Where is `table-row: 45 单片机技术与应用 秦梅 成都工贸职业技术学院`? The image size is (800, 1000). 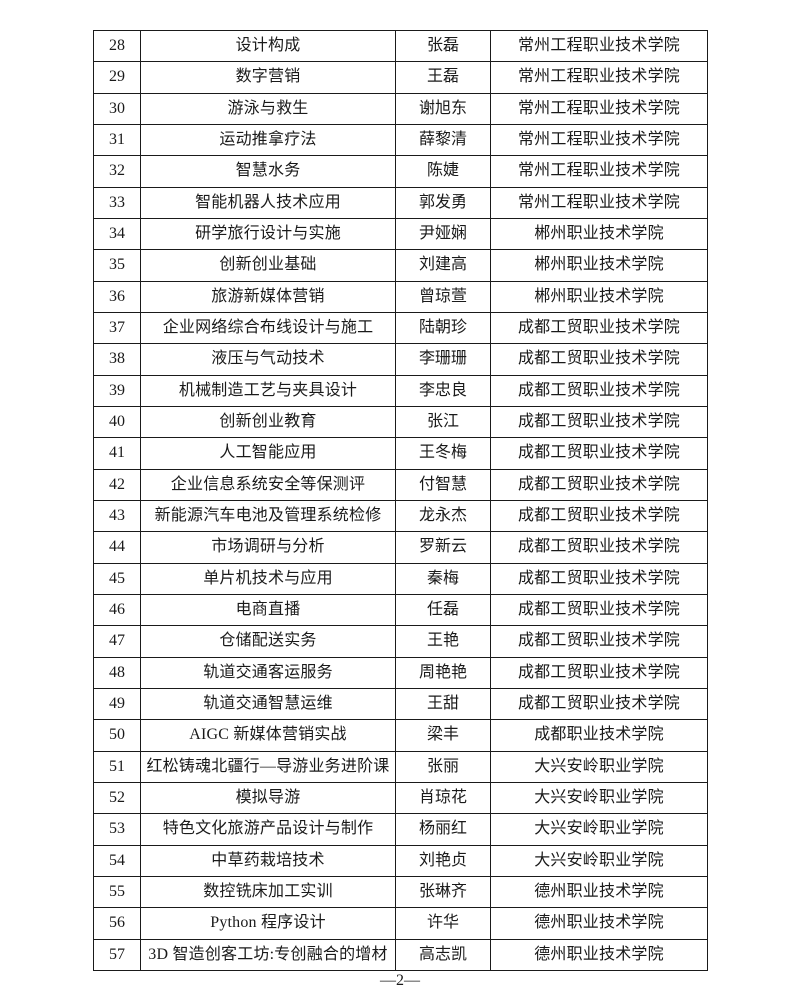
table-row: 45 单片机技术与应用 秦梅 成都工贸职业技术学院 is located at coordinates (400, 578).